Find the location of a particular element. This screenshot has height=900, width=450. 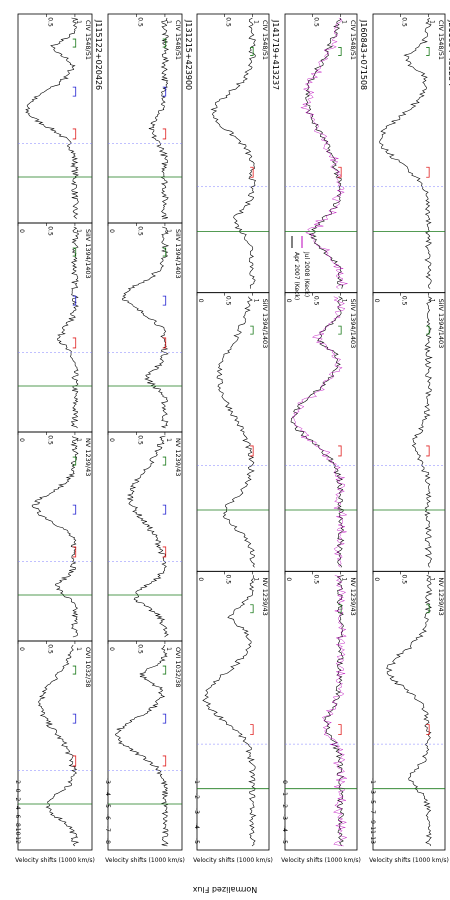

x-tick-label: -13 is located at coordinates (372, 839).